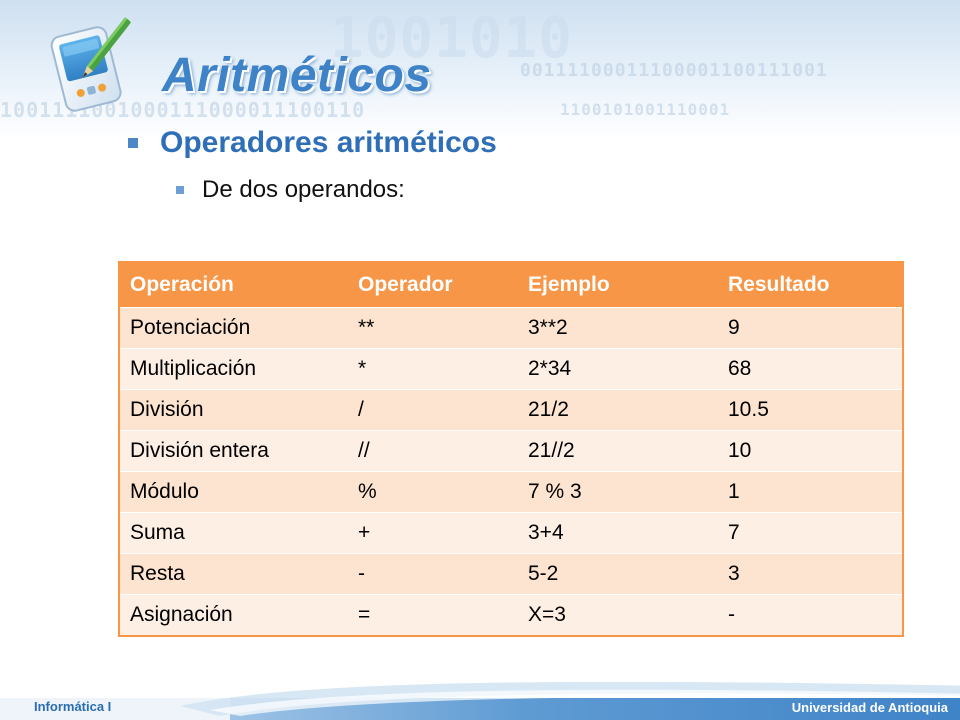  Describe the element at coordinates (810, 533) in the screenshot. I see `table-cell: 7` at that location.